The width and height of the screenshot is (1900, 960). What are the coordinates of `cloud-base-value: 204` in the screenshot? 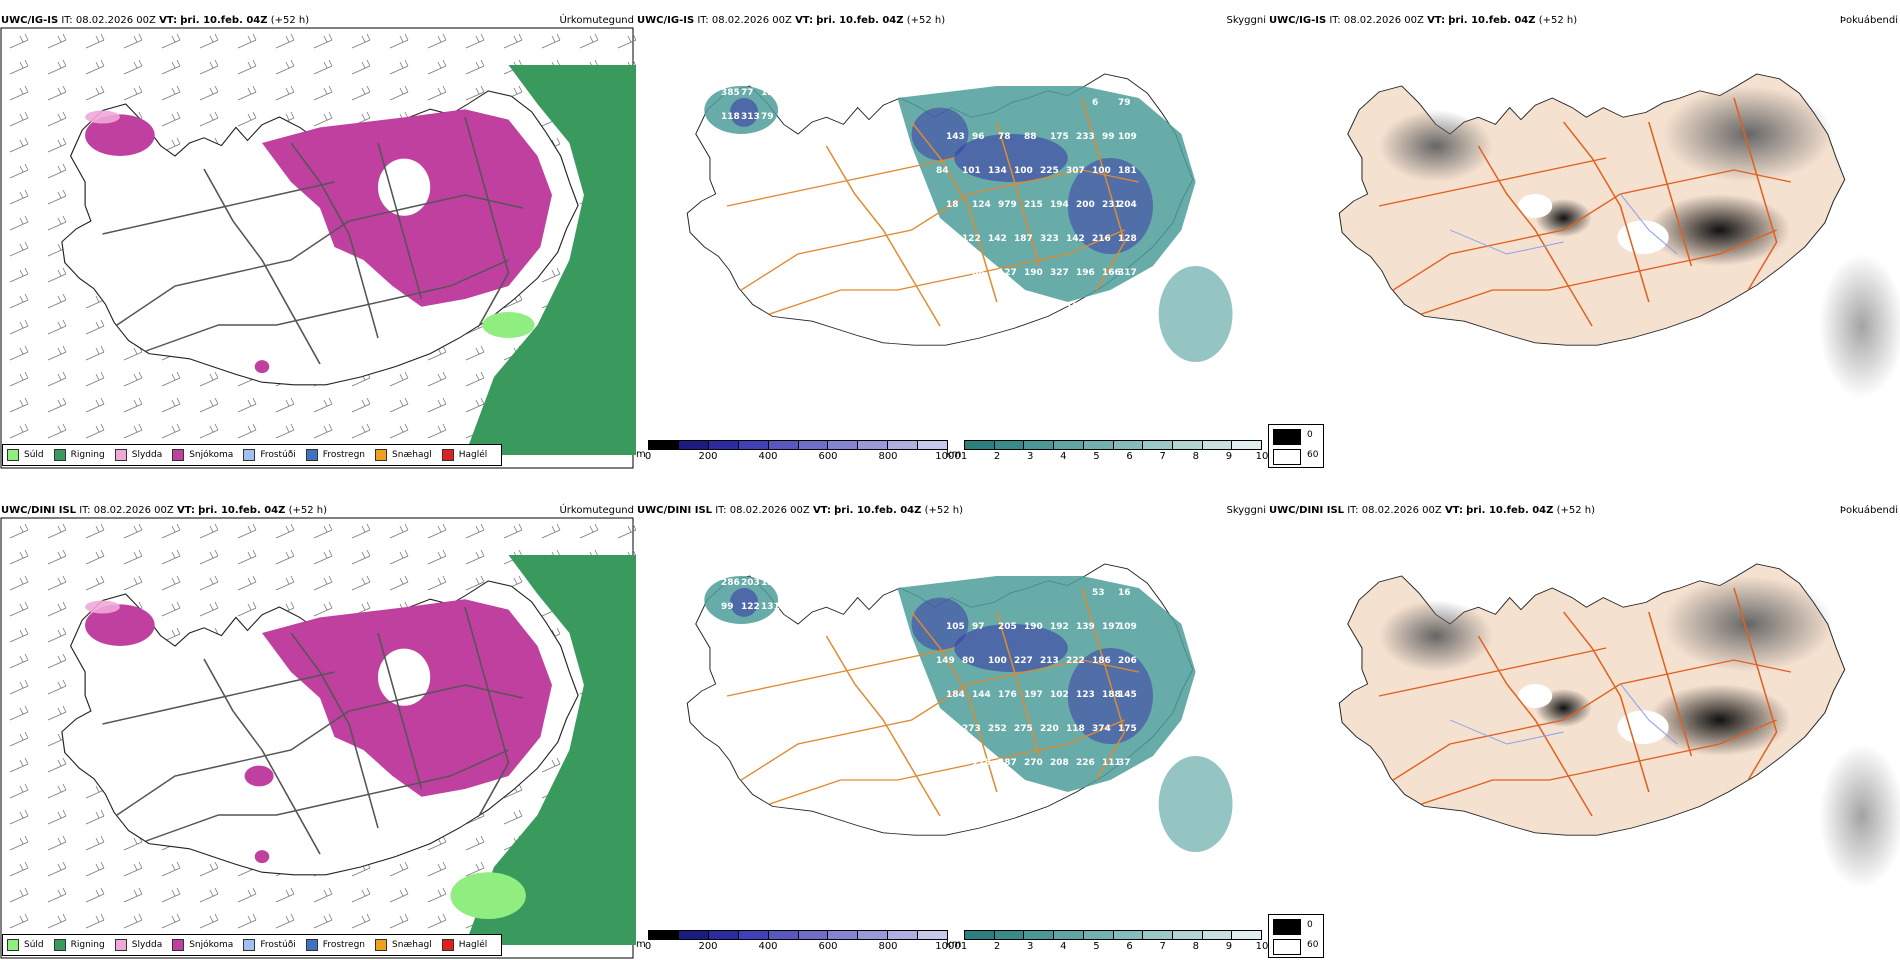 It's located at (1127, 205).